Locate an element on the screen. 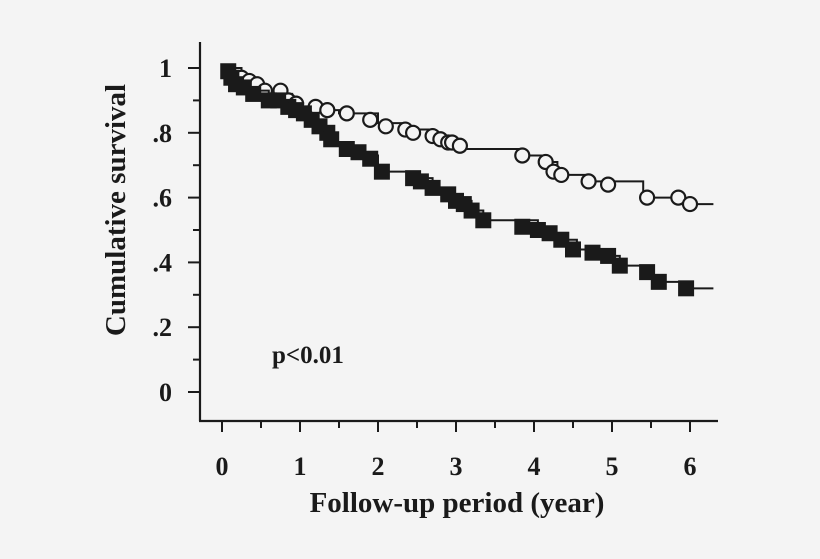 The width and height of the screenshot is (820, 559). y-tick-label: .2 is located at coordinates (163, 327).